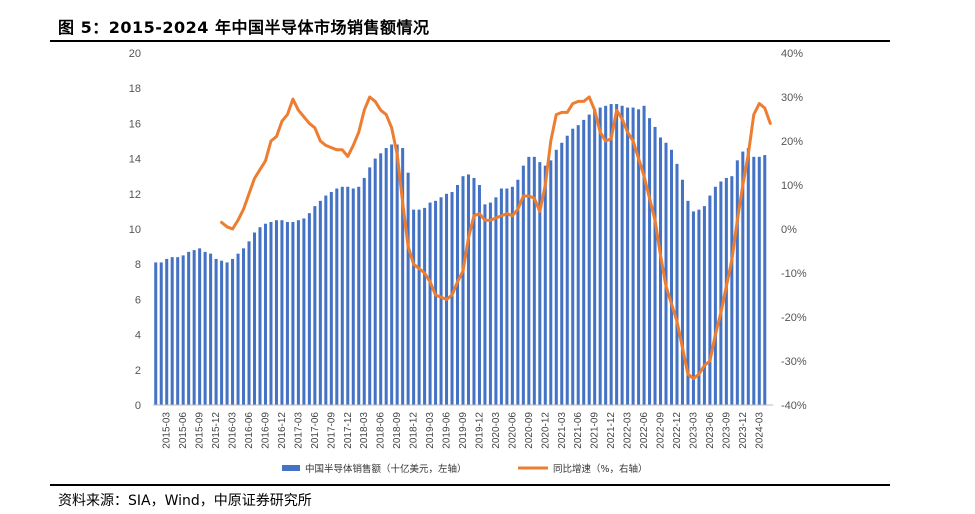 Image resolution: width=975 pixels, height=514 pixels. I want to click on x-tick-label: 2018-03, so click(364, 430).